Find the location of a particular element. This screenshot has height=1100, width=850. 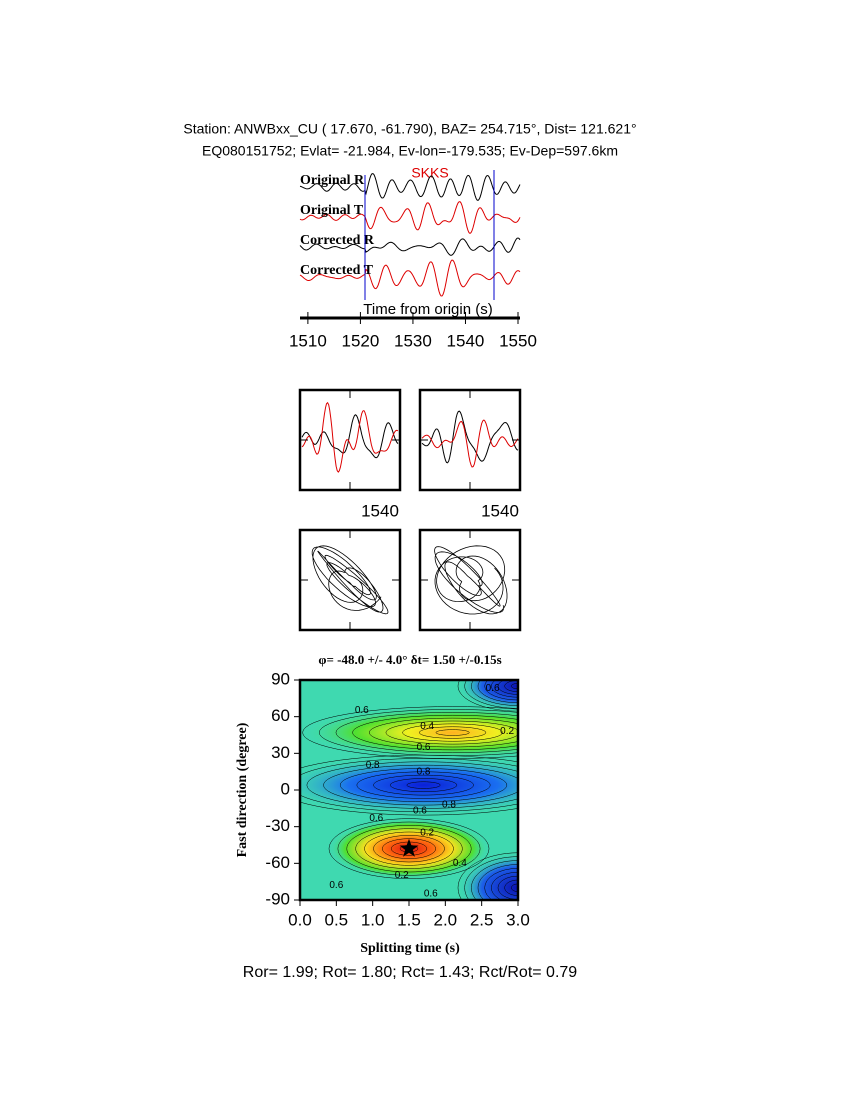

phase-label: SKKS is located at coordinates (429, 173).